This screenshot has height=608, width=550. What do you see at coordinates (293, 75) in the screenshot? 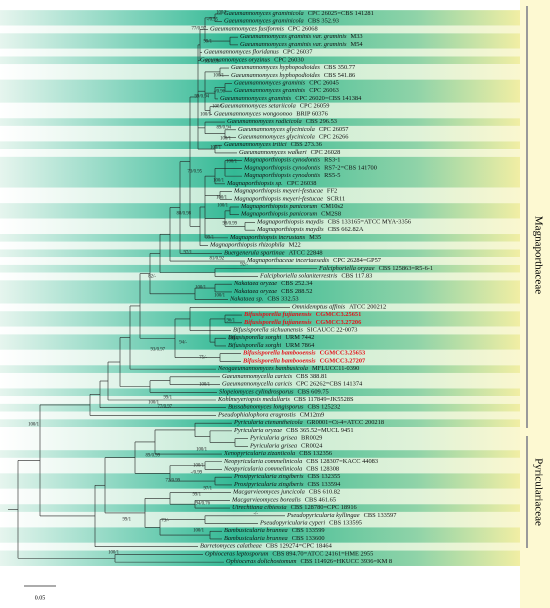
I see `taxon-label: Gaeumannomyces hyphopodioides CBS 541.86` at bounding box center [293, 75].